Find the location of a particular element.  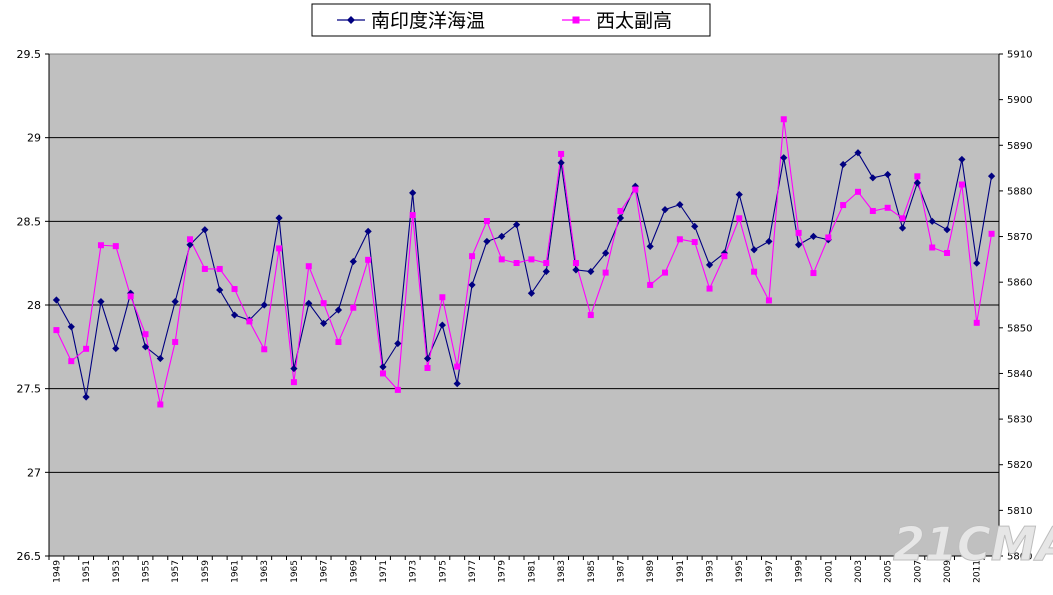

right-tick-label: 5870 is located at coordinates (1019, 237).